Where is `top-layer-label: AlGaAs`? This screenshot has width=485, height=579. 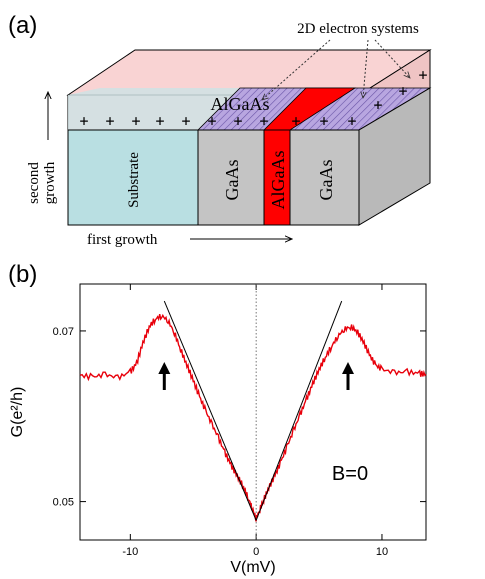
top-layer-label: AlGaAs is located at coordinates (240, 104).